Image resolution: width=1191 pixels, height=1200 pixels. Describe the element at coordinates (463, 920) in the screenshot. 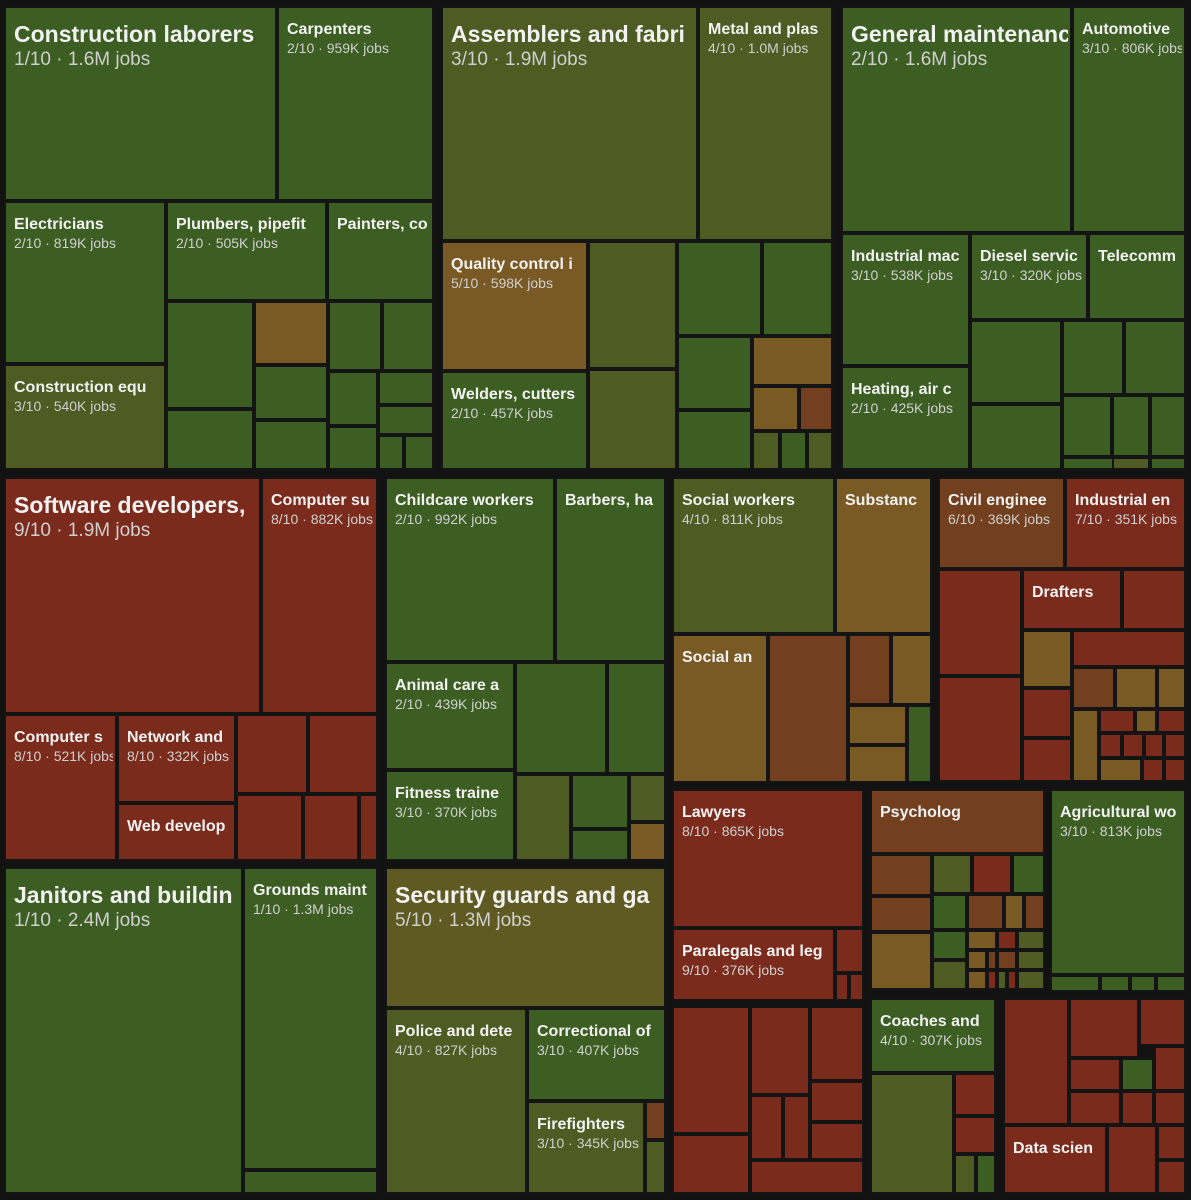

I see `occupation-stat: 5/10 · 1.3M jobs` at that location.